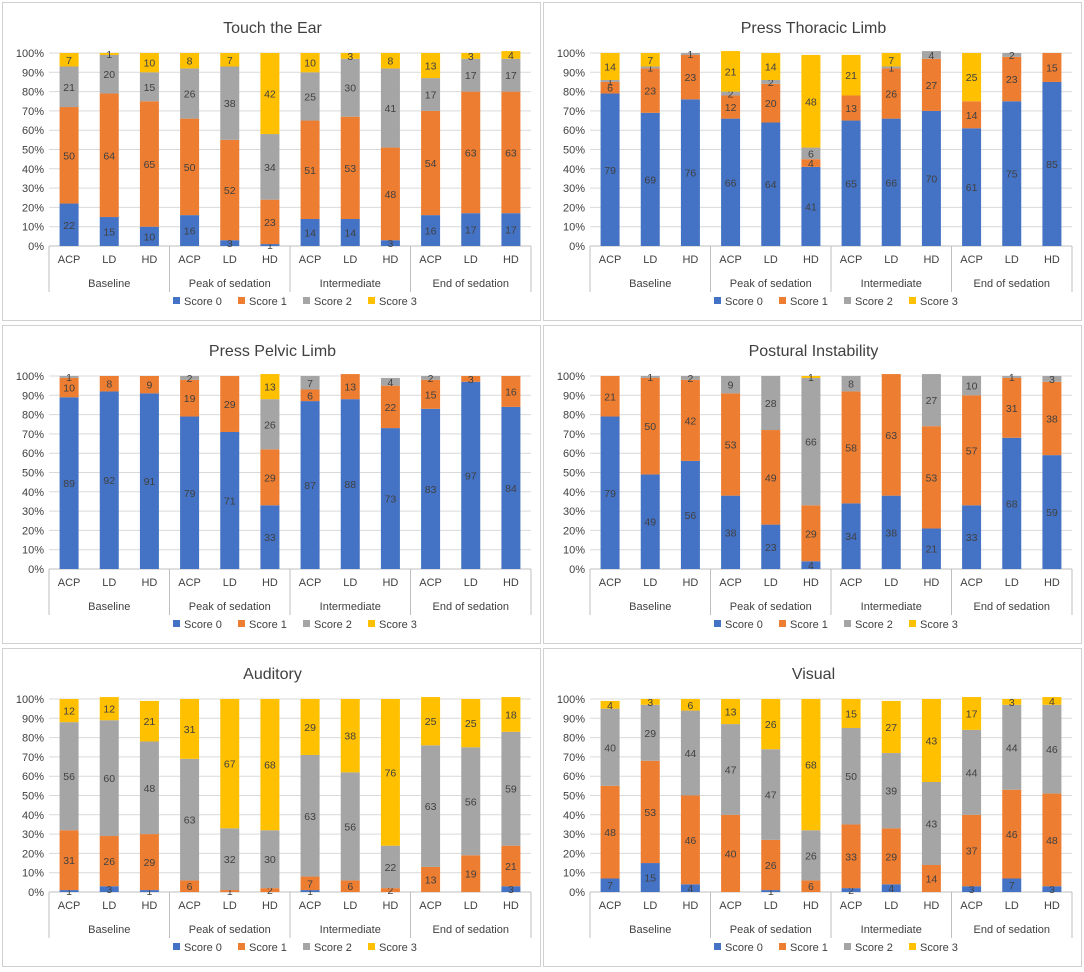  What do you see at coordinates (310, 728) in the screenshot?
I see `data-label: 29` at bounding box center [310, 728].